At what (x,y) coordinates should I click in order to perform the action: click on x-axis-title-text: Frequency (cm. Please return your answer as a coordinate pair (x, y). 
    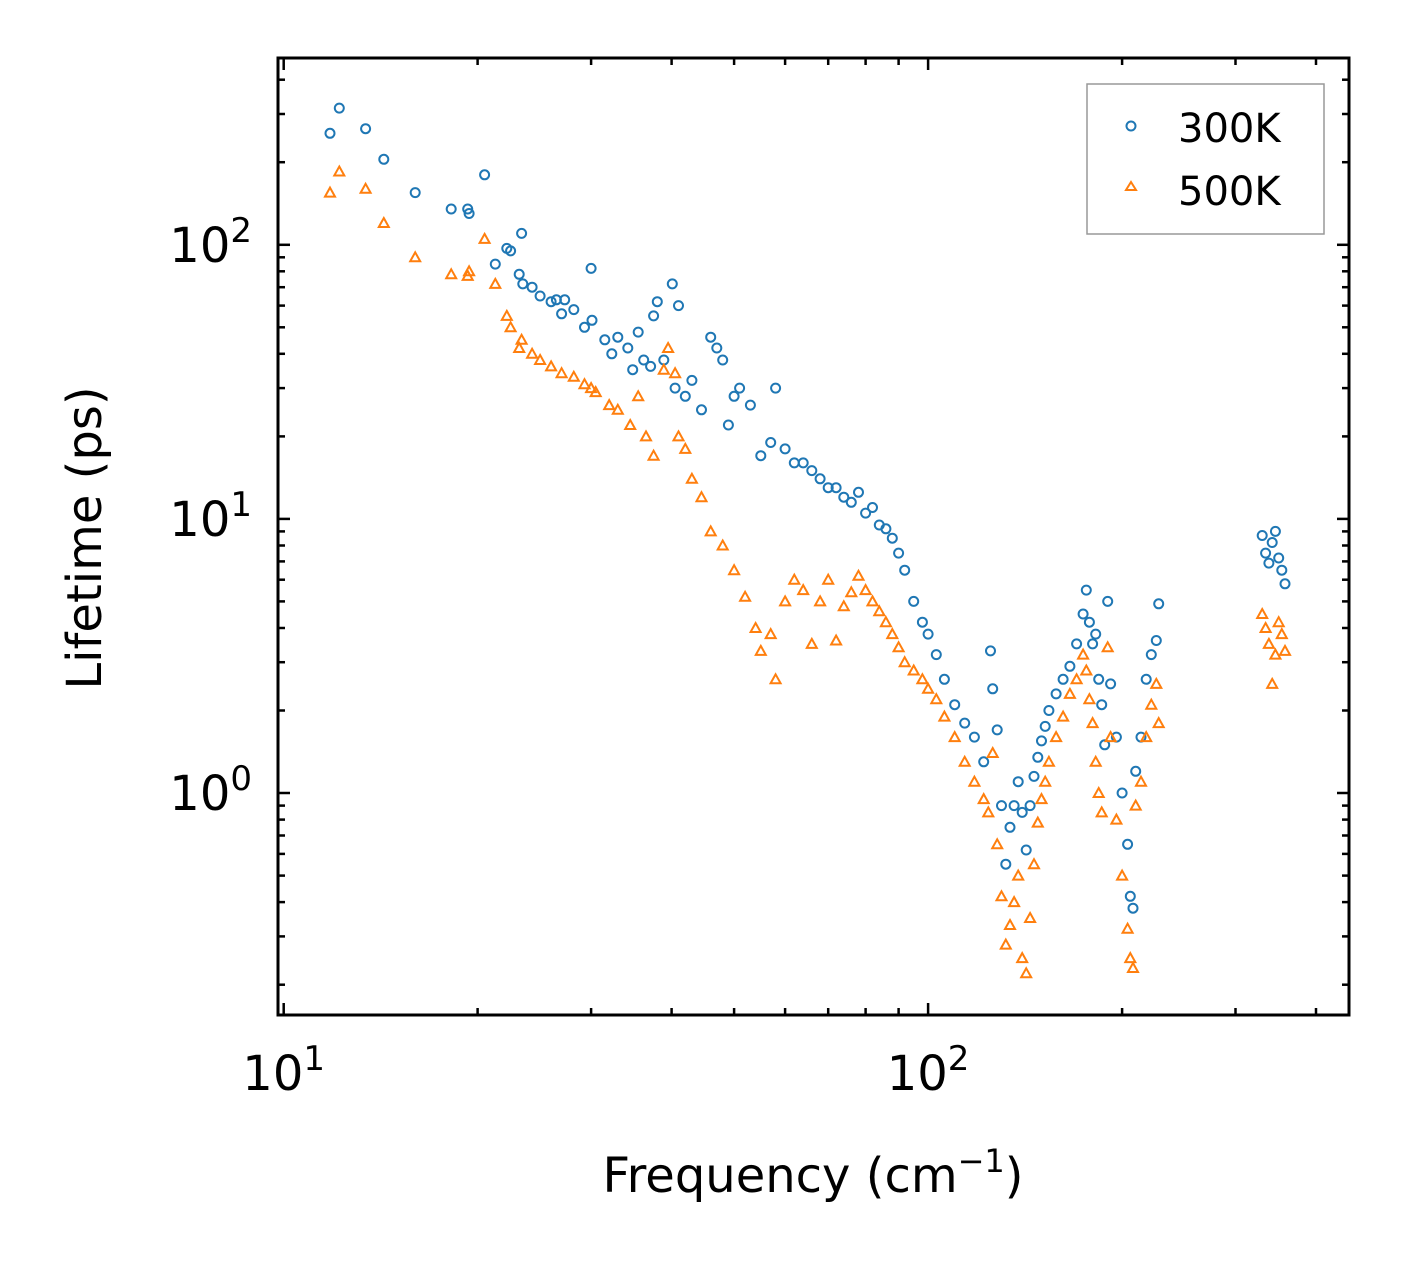
    Looking at the image, I should click on (779, 1176).